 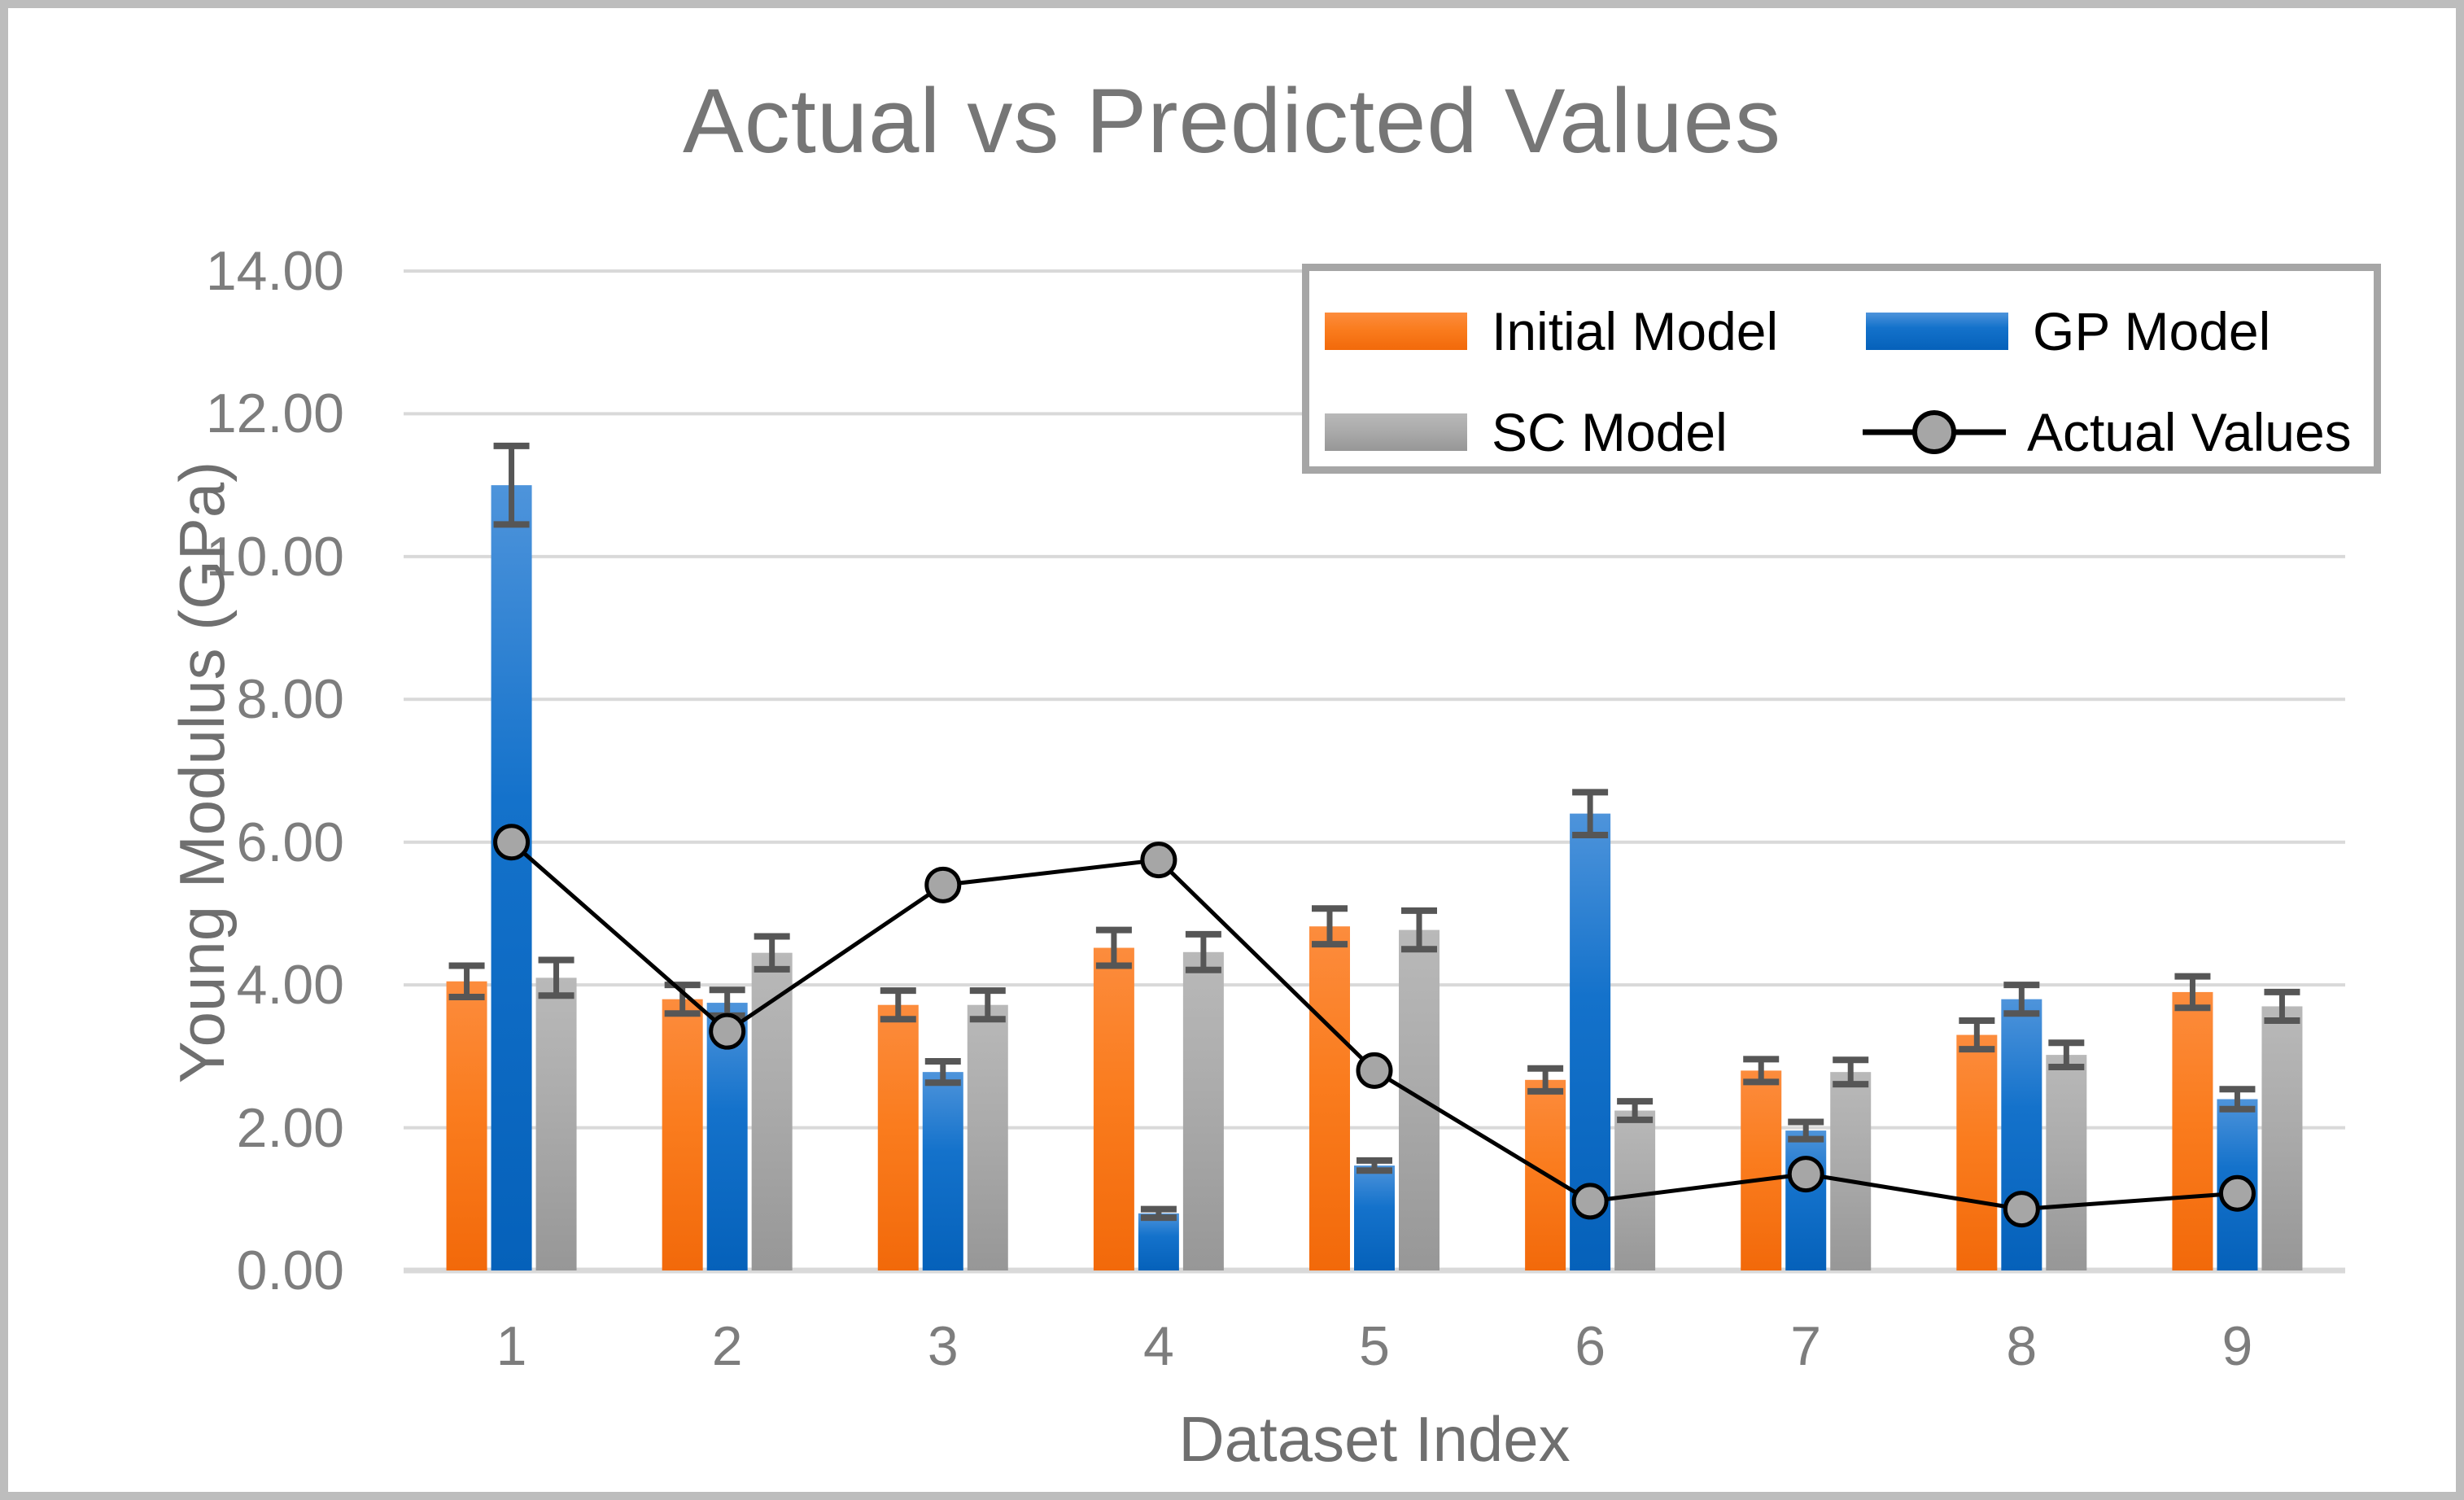 I want to click on legend-item-gp-model: GP Model, so click(x=2068, y=331).